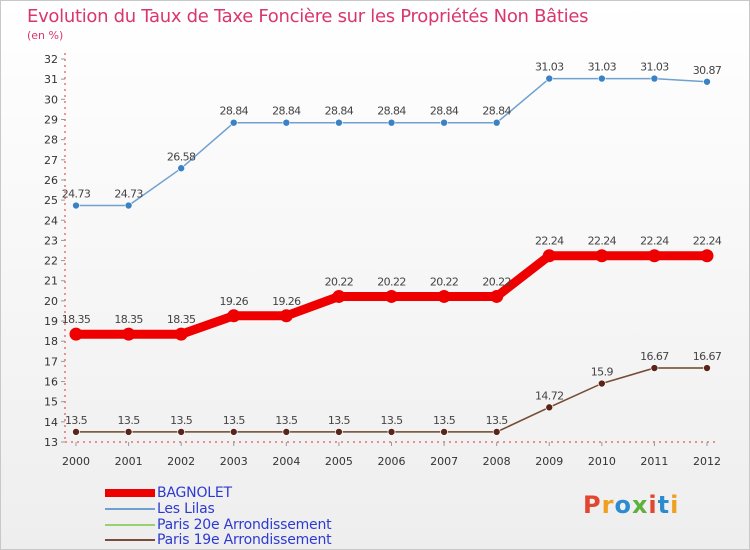 This screenshot has height=550, width=750. Describe the element at coordinates (51, 442) in the screenshot. I see `y-tick-label: 13` at that location.